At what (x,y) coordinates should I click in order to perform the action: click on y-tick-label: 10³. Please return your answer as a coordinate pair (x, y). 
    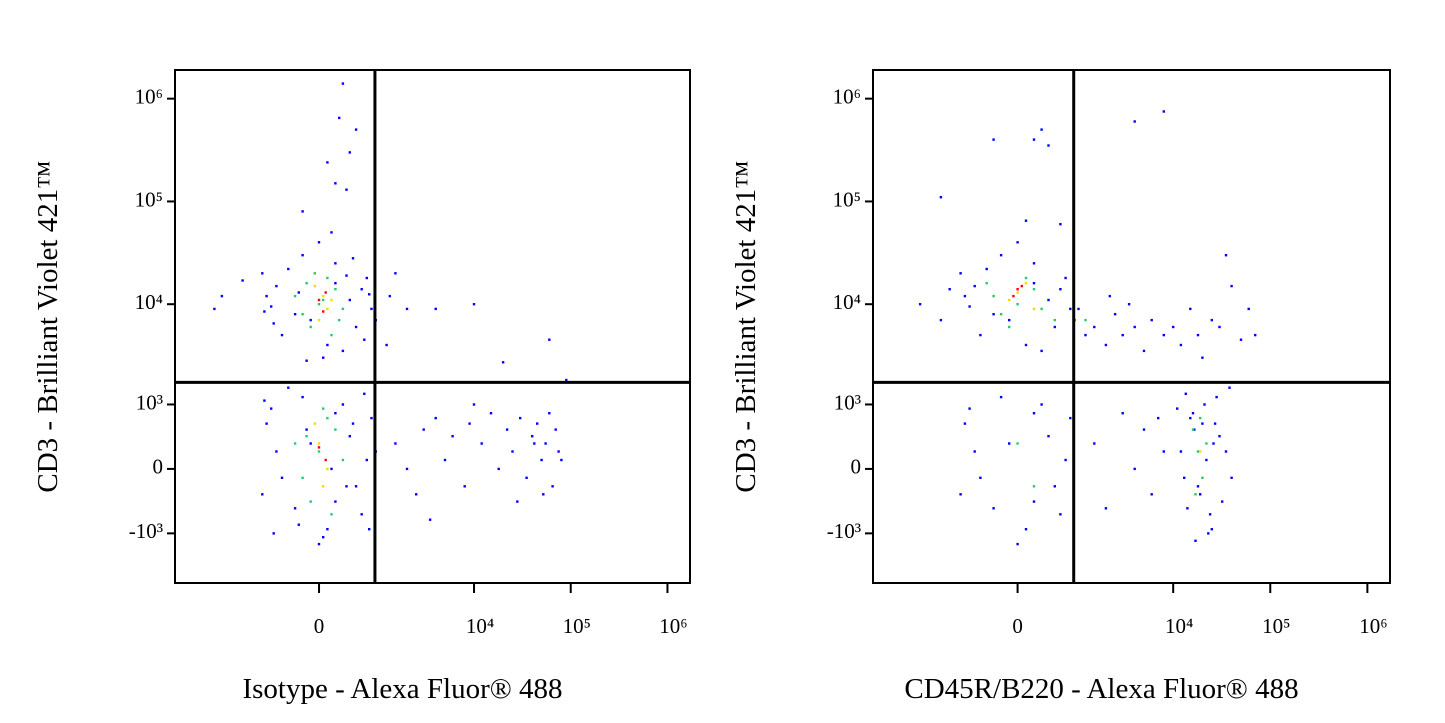
    Looking at the image, I should click on (149, 402).